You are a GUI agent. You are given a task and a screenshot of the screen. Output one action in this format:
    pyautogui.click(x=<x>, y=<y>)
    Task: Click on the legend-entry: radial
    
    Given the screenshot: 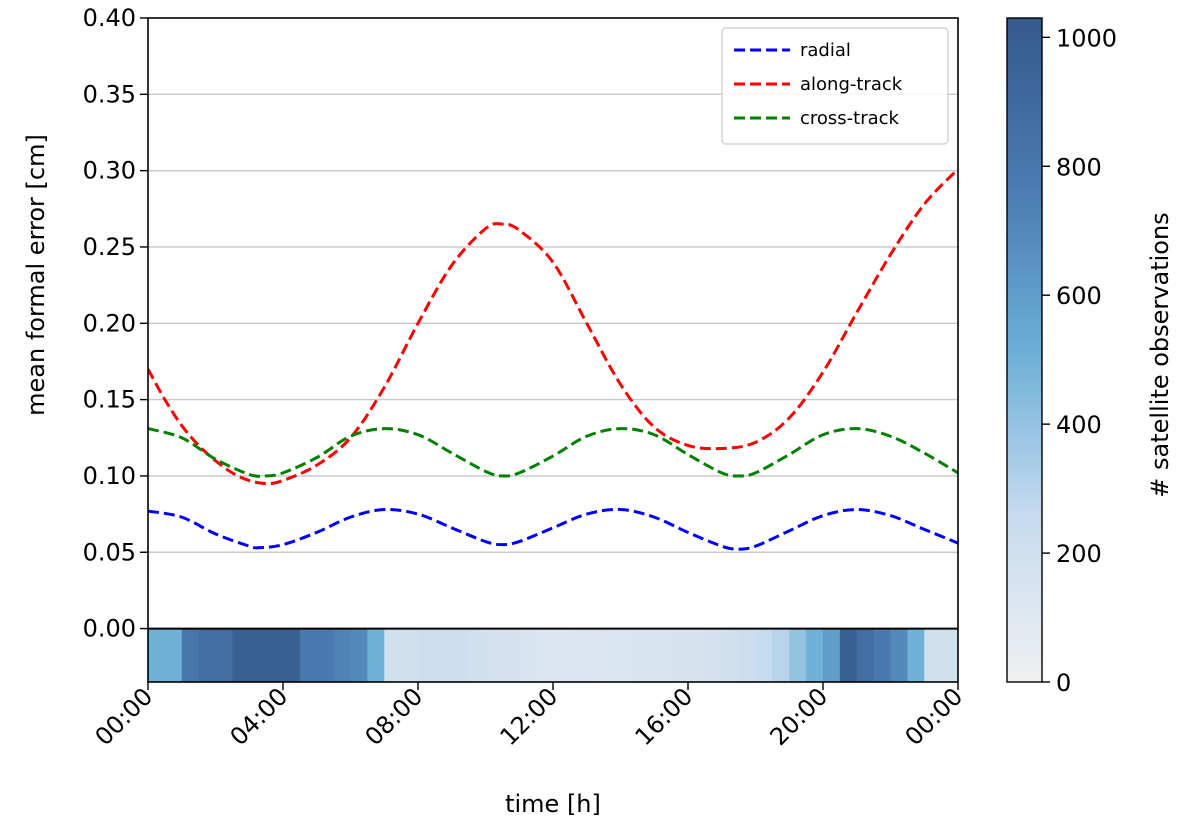 What is the action you would take?
    pyautogui.click(x=825, y=50)
    